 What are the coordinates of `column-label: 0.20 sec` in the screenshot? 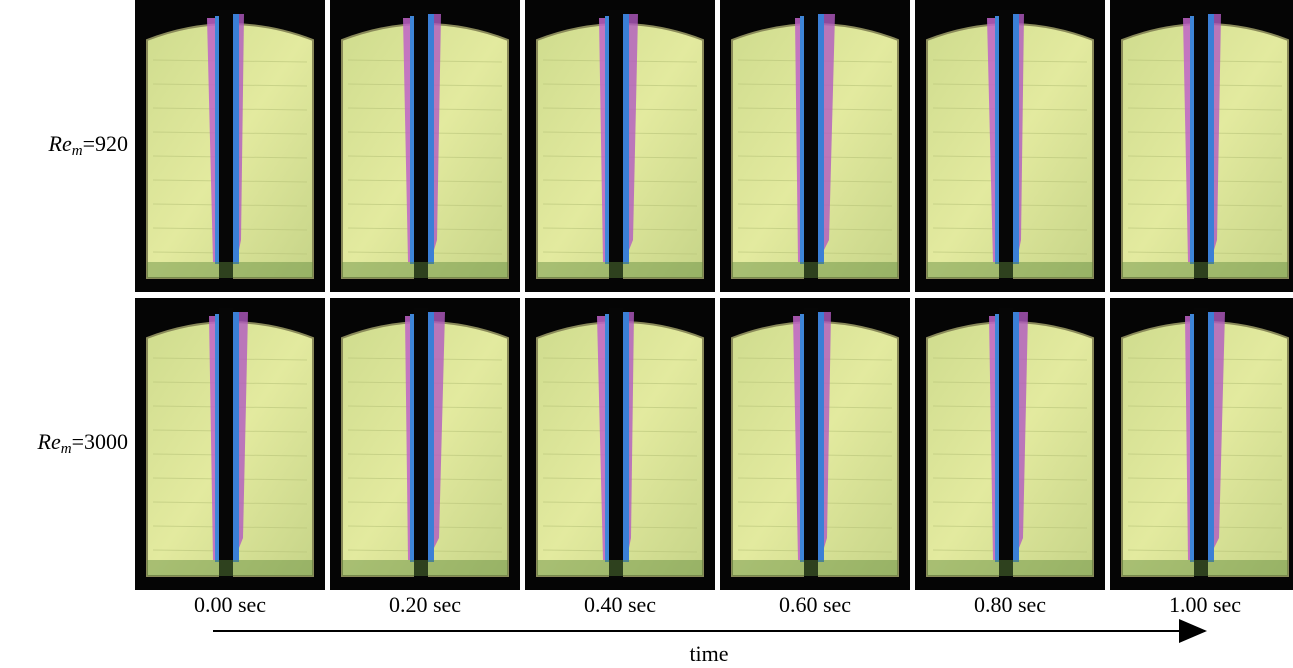 It's located at (425, 604).